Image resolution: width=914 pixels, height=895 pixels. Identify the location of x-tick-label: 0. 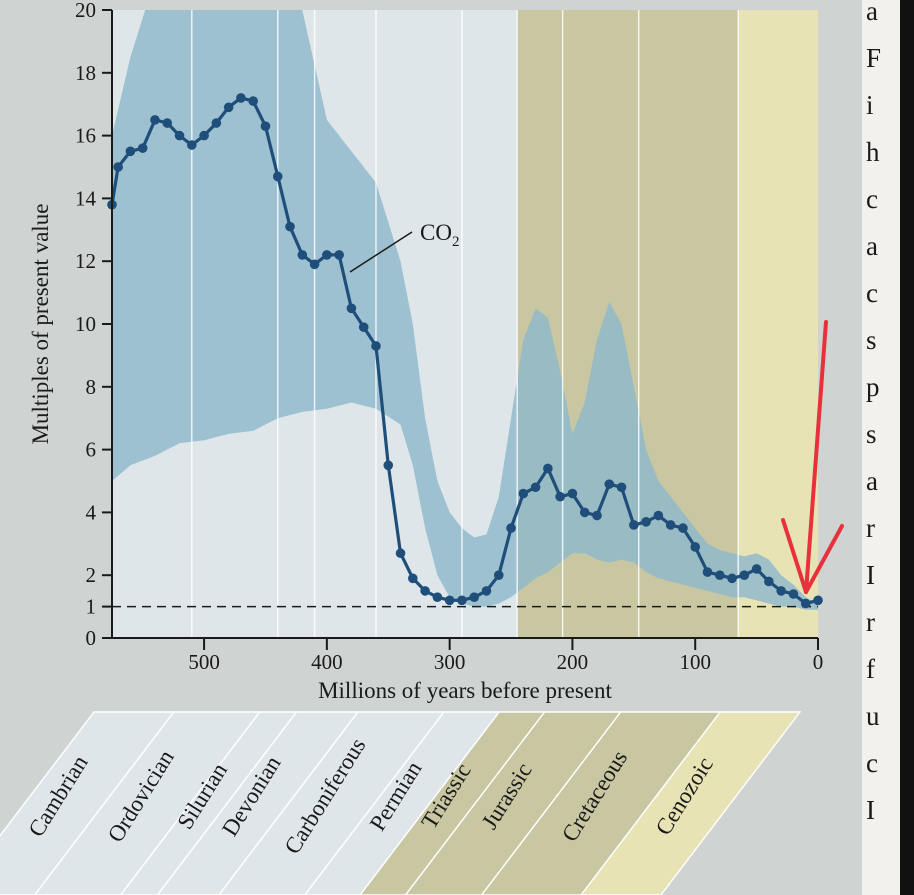
(818, 662).